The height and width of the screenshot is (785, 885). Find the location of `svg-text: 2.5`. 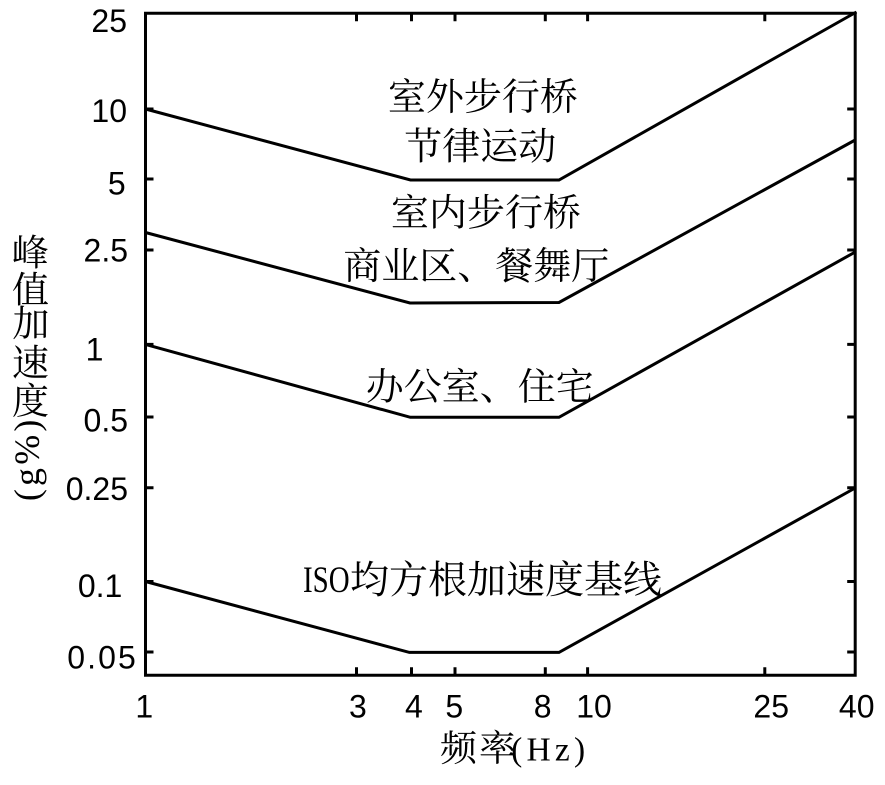

svg-text: 2.5 is located at coordinates (106, 251).